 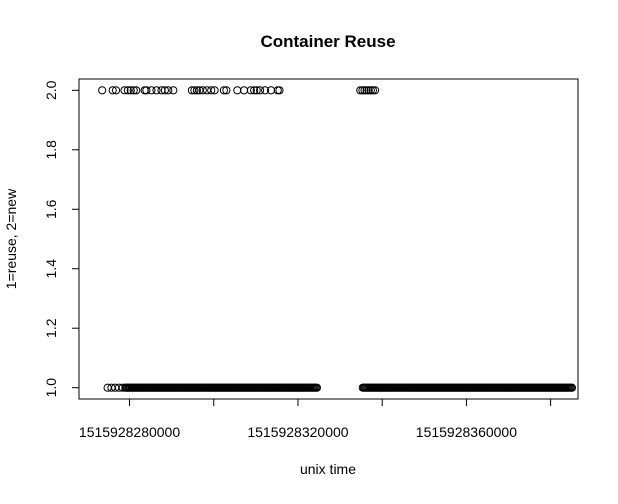 What do you see at coordinates (51, 209) in the screenshot?
I see `y-tick-label: 1.6` at bounding box center [51, 209].